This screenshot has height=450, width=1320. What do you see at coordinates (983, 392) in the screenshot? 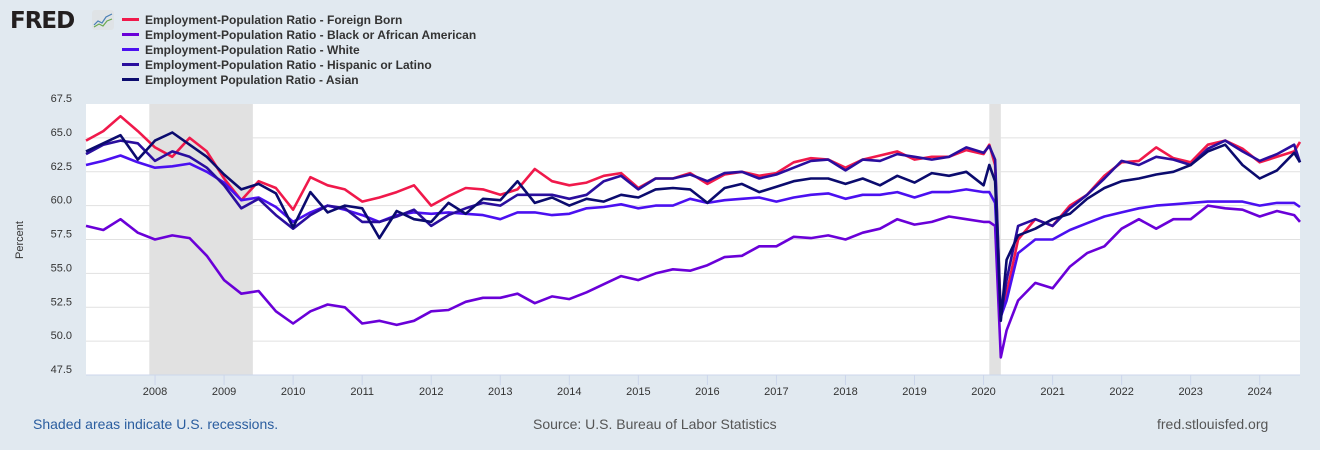
I see `x-tick-label: 2020` at bounding box center [983, 392].